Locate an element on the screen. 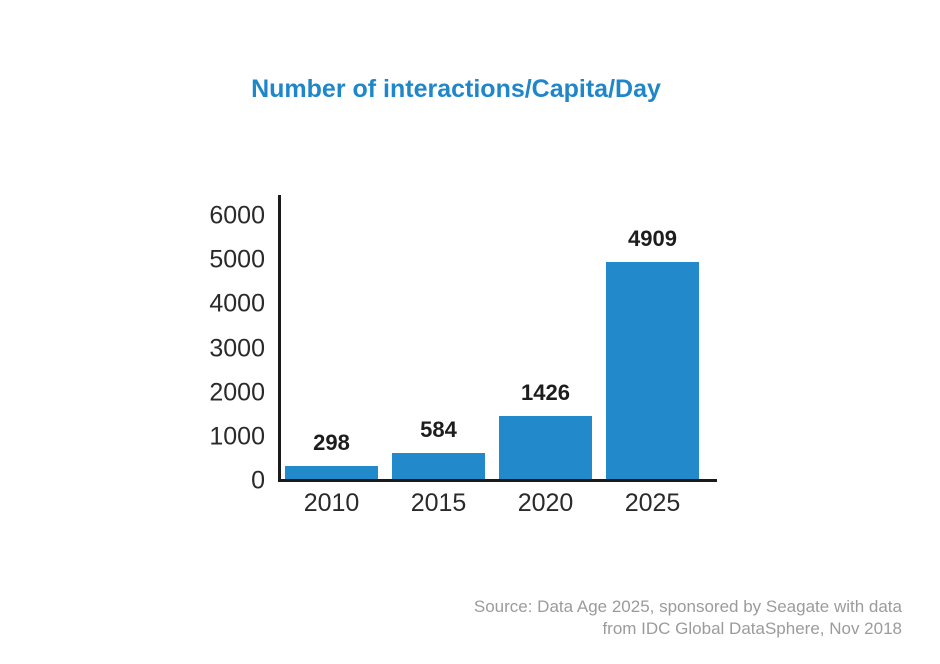  bar-value-label: 1426 is located at coordinates (545, 392).